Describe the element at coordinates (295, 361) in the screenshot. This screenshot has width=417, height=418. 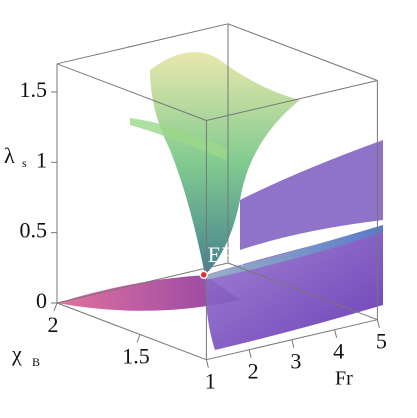
I see `x-tick-label: 3` at that location.